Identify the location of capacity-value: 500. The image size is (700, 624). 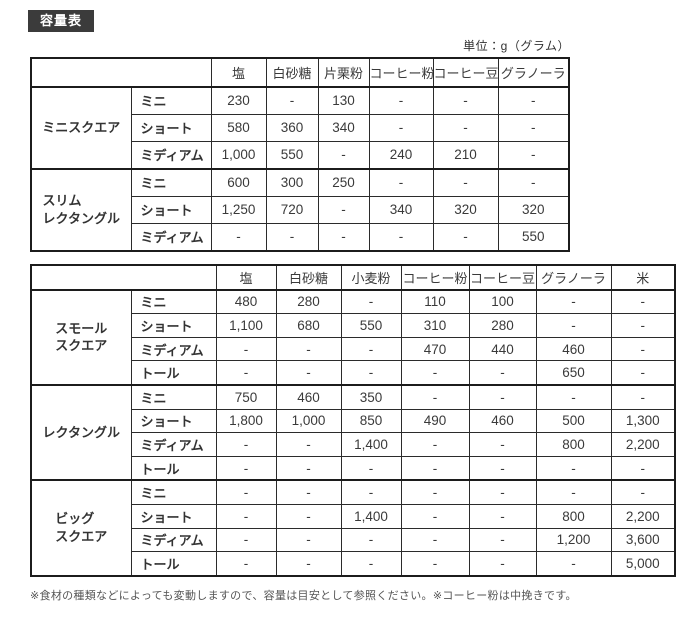
(573, 421).